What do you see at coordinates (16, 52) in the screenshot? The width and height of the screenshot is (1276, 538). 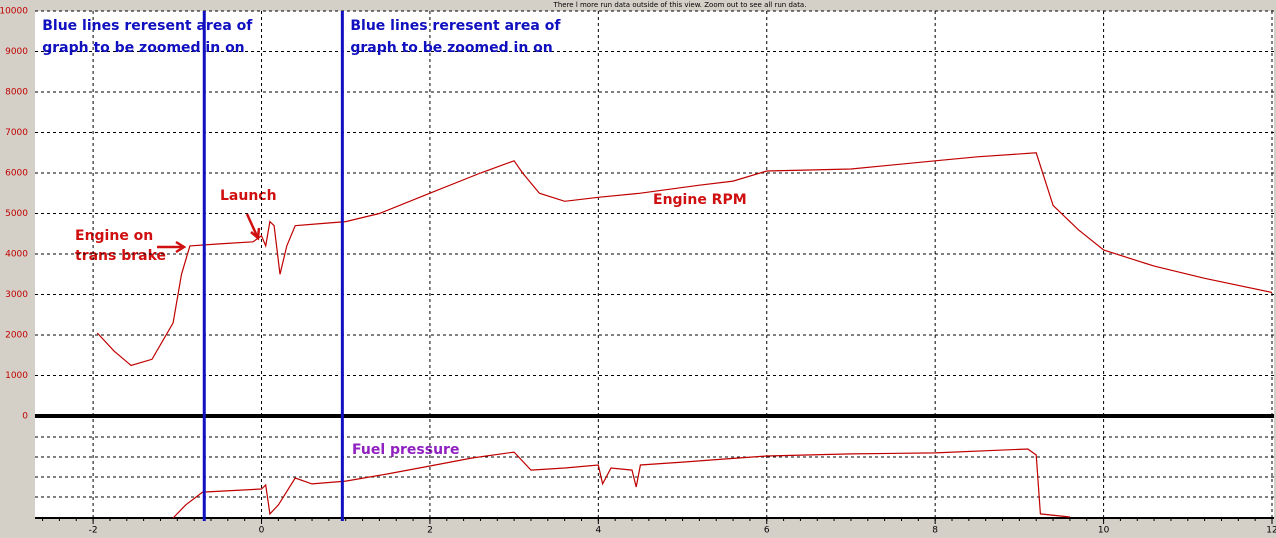 I see `y-tick-label: 9000` at bounding box center [16, 52].